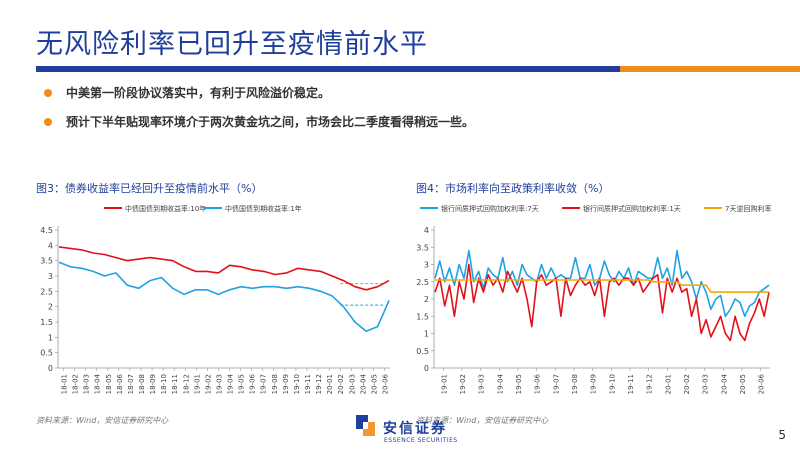 Image resolution: width=800 pixels, height=450 pixels. What do you see at coordinates (270, 122) in the screenshot?
I see `bullet-text: 预计下半年贴现率环境介于两次黄金坑之间，市场会比二季度看得稍远一些。` at bounding box center [270, 122].